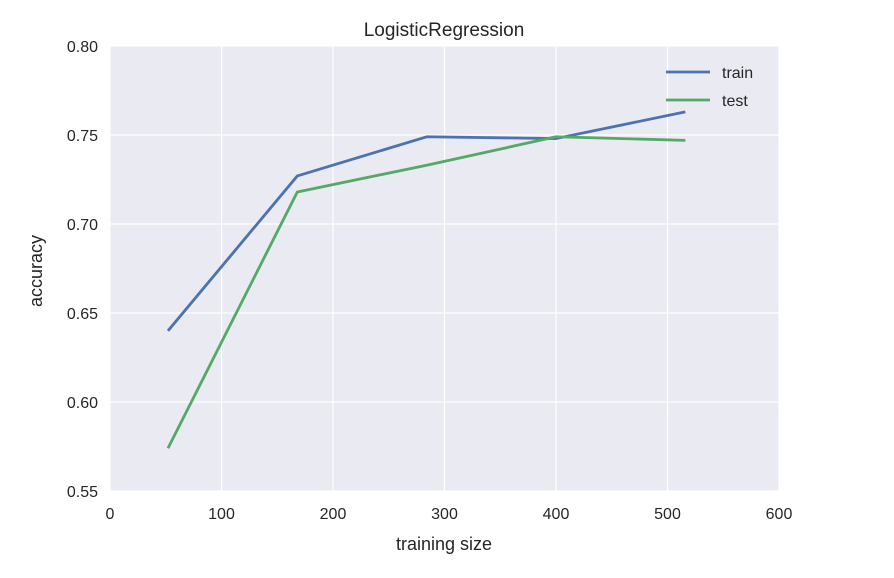  Describe the element at coordinates (221, 514) in the screenshot. I see `x-tick-label: 100` at that location.